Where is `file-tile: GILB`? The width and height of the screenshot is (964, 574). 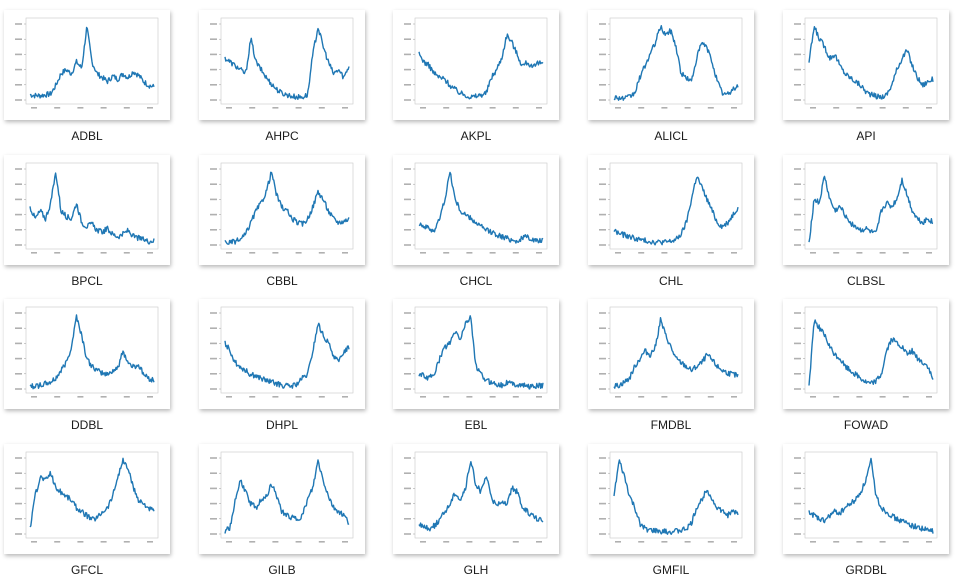
file-tile: GILB is located at coordinates (284, 509).